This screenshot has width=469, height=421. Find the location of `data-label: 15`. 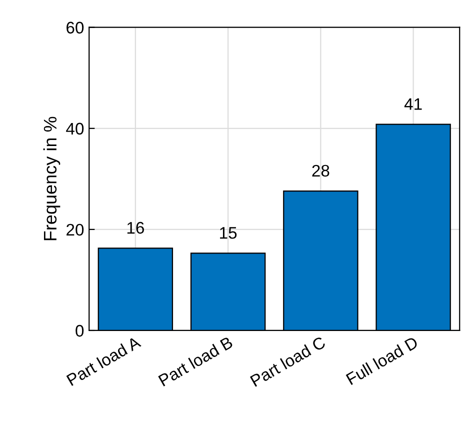

data-label: 15 is located at coordinates (228, 233).